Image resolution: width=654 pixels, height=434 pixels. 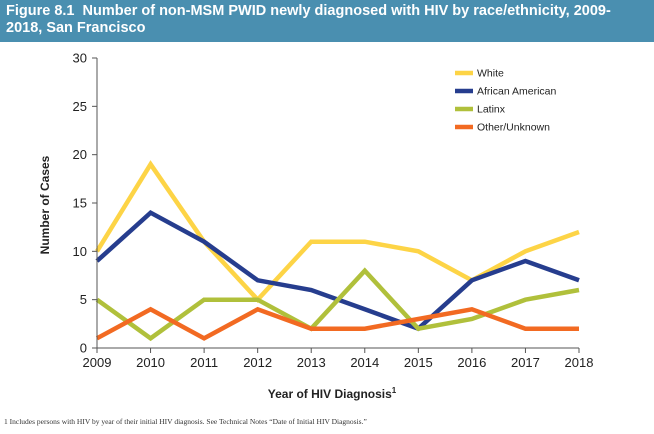 I want to click on y-tick-label: 10, so click(x=80, y=251).